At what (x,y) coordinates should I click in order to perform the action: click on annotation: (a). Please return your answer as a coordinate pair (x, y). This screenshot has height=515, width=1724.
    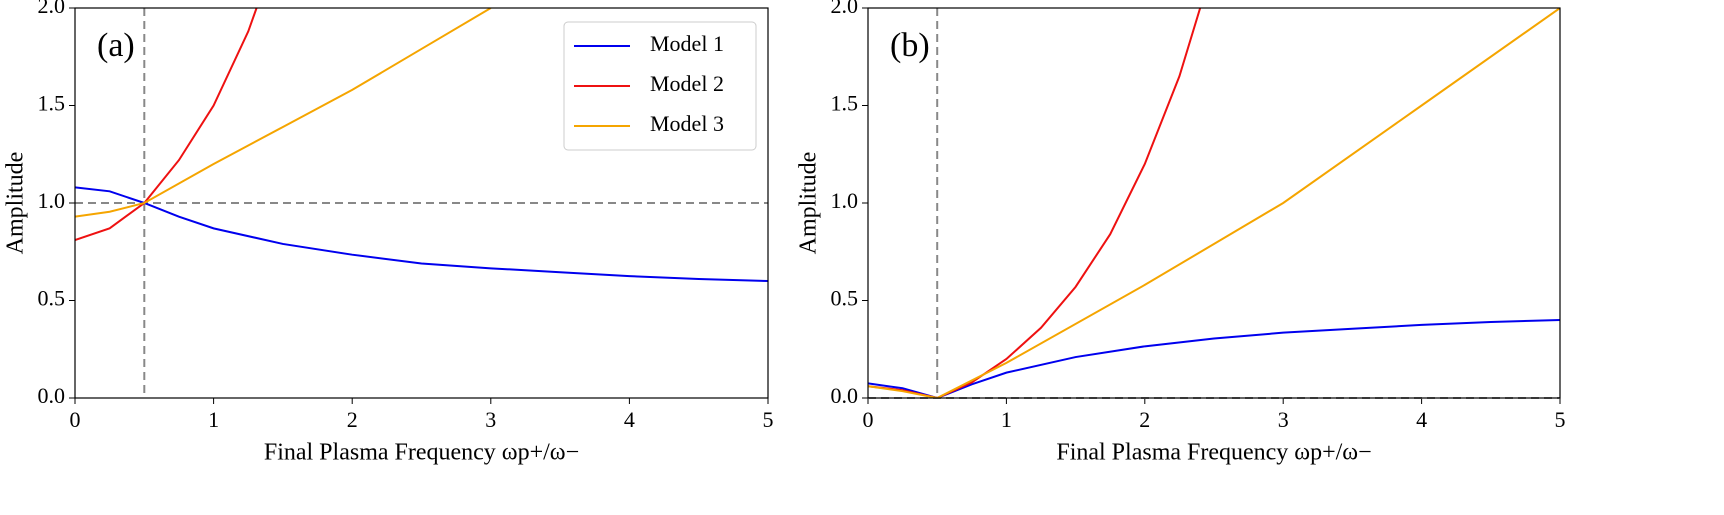
    Looking at the image, I should click on (116, 45).